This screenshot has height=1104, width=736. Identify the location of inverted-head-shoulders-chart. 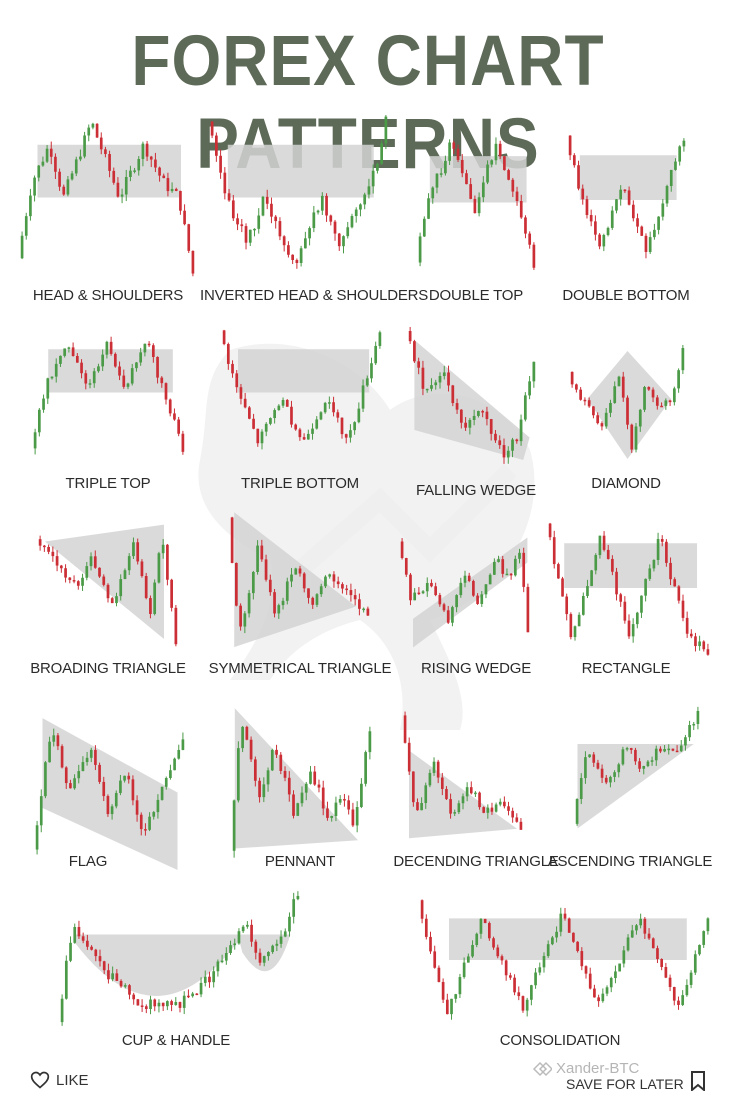
(299, 192).